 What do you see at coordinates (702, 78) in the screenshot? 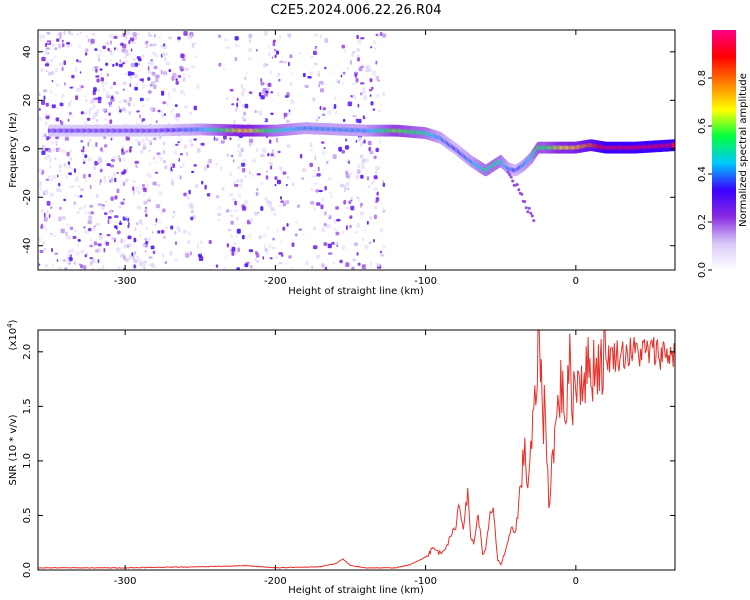
I see `colorbar-tick-label: 0.8` at bounding box center [702, 78].